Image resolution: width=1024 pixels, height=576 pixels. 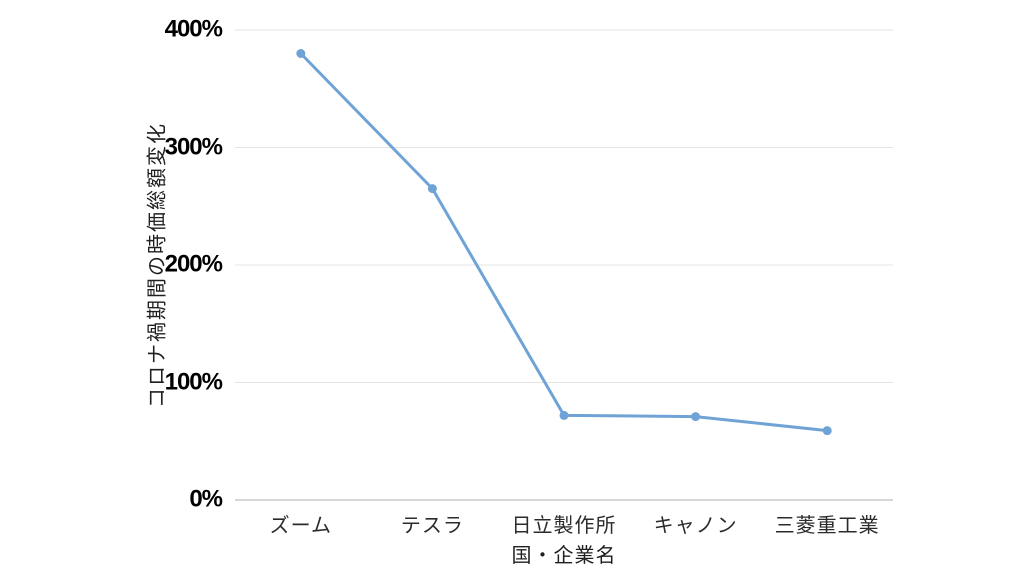 What do you see at coordinates (193, 381) in the screenshot?
I see `y-tick-label: 100%` at bounding box center [193, 381].